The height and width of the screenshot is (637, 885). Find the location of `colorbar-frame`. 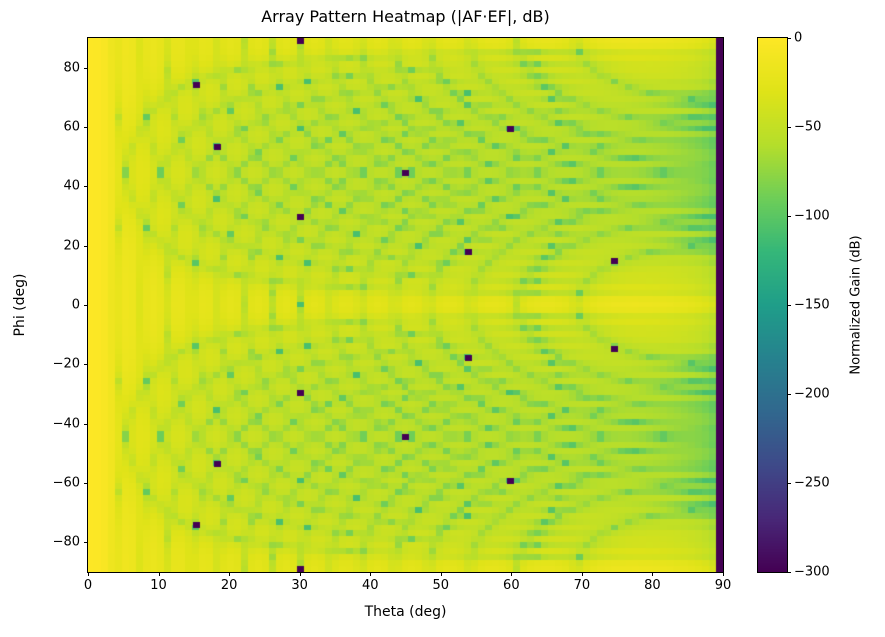

colorbar-frame is located at coordinates (772, 305).